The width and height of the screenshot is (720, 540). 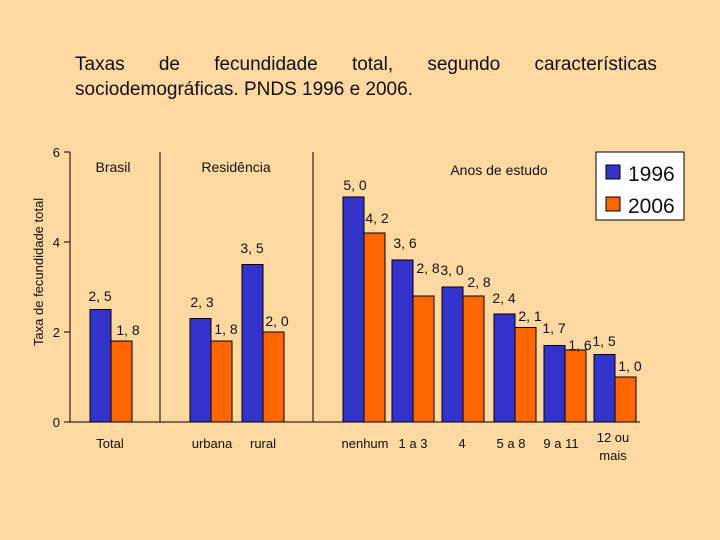 What do you see at coordinates (263, 443) in the screenshot?
I see `x-category-label: rural` at bounding box center [263, 443].